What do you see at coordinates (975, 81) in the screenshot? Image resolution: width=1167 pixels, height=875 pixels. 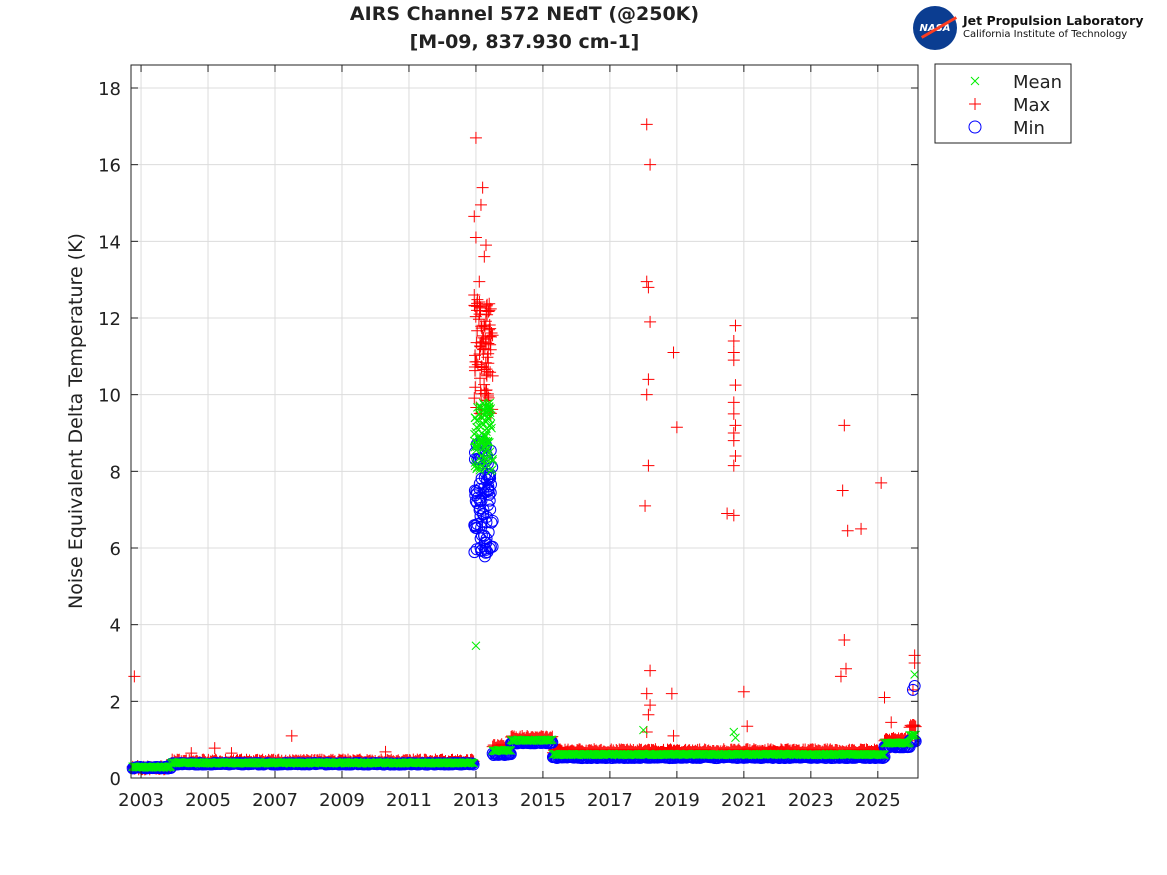 I see `legend-mean-marker-icon` at bounding box center [975, 81].